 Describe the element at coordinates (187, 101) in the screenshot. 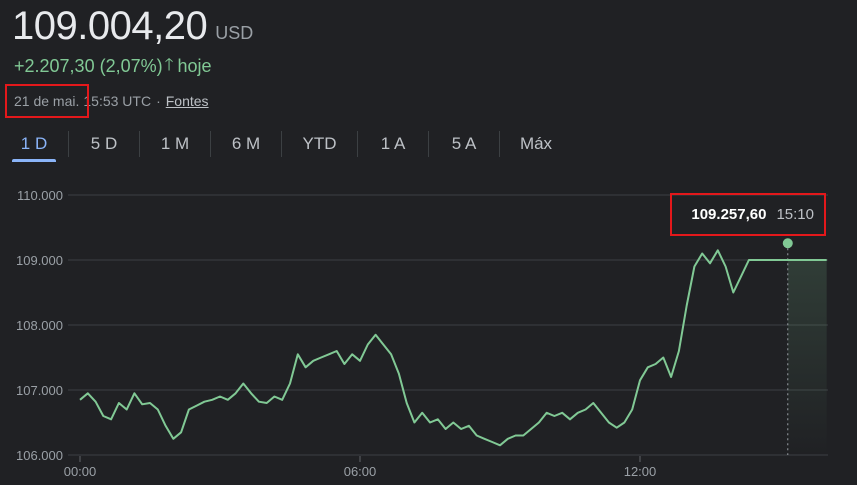

I see `sources-link: Fontes` at that location.